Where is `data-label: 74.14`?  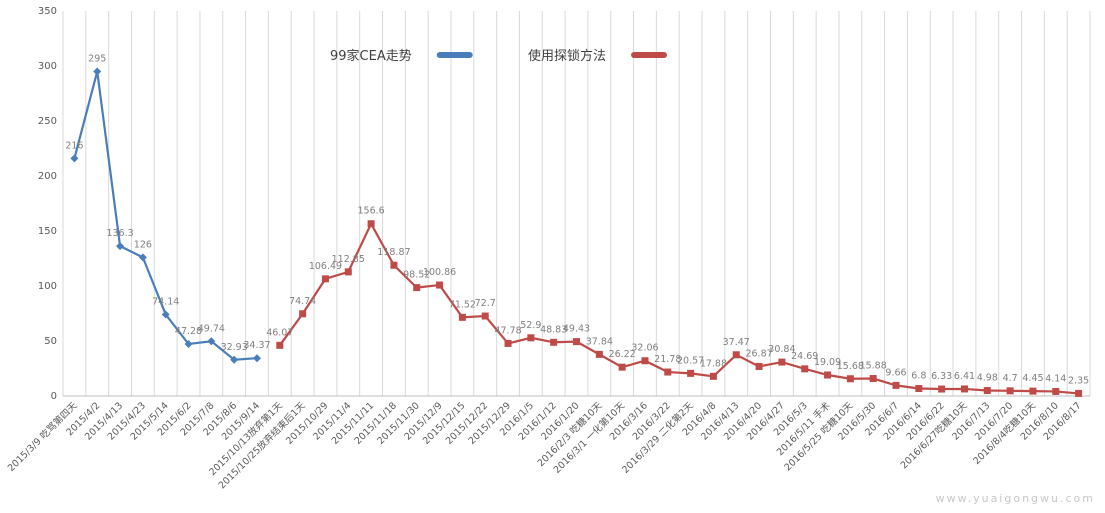 data-label: 74.14 is located at coordinates (165, 301).